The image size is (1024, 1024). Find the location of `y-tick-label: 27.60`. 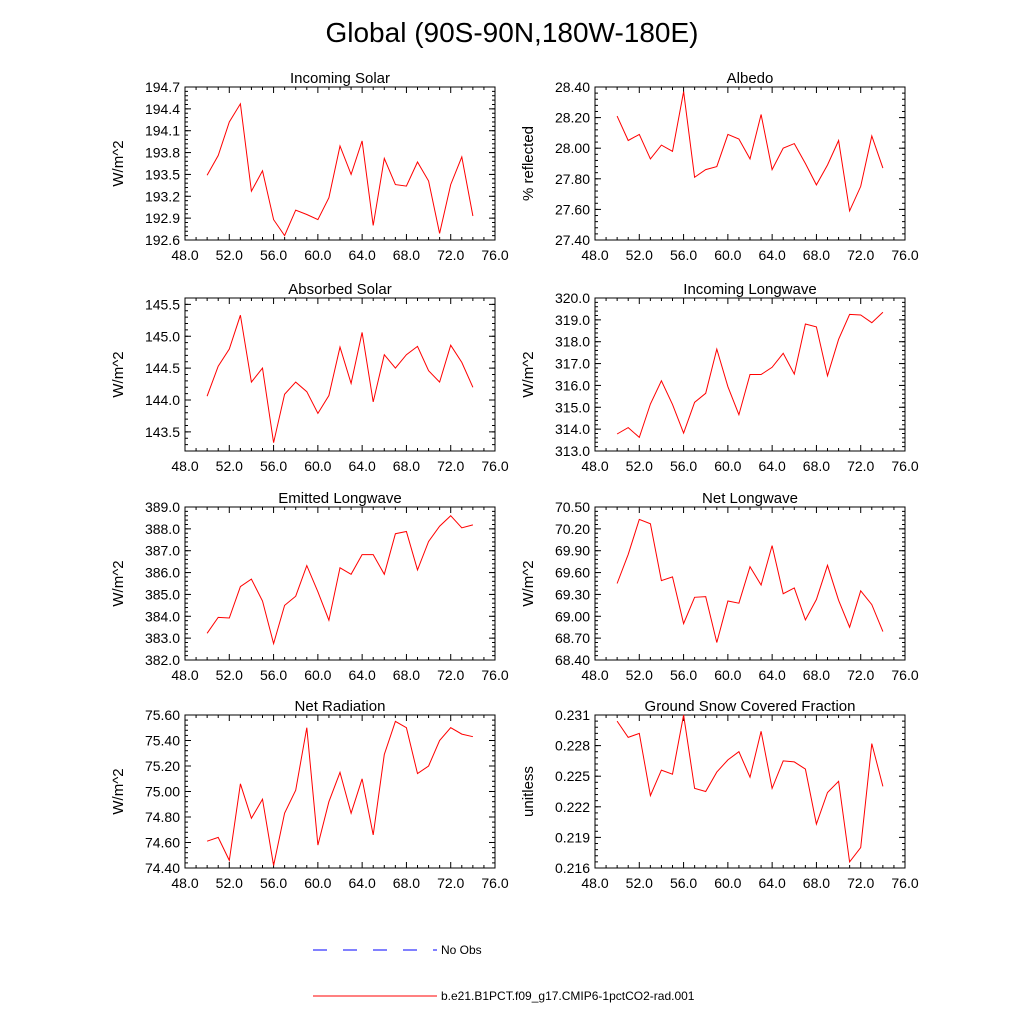

y-tick-label: 27.60 is located at coordinates (572, 209).